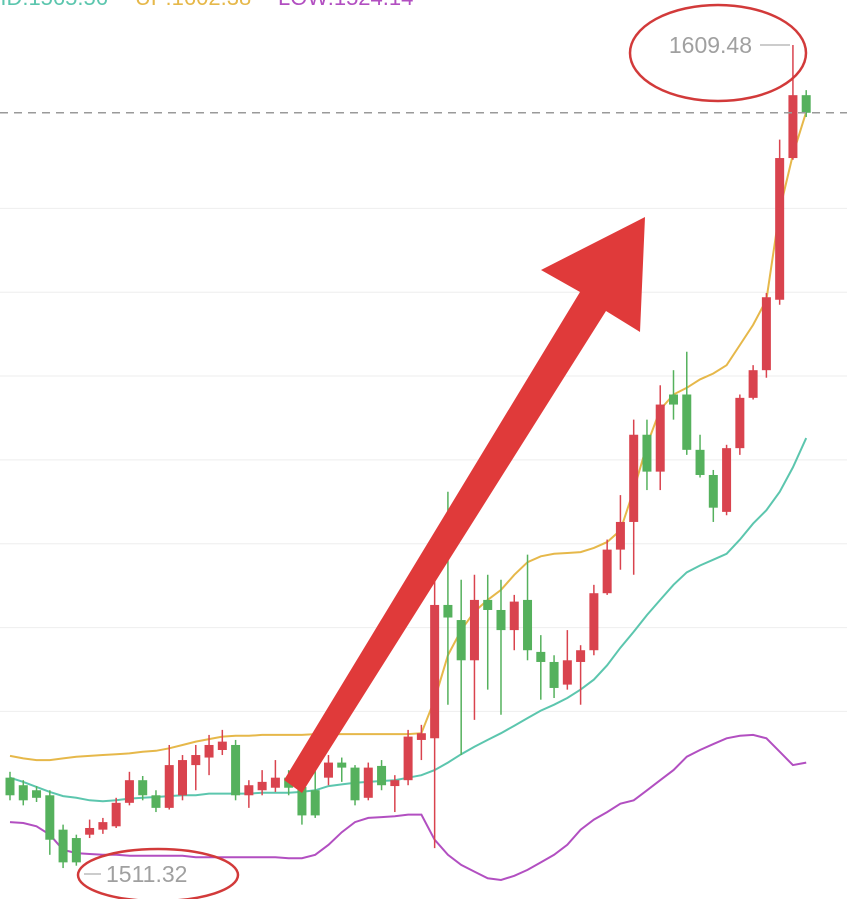  What do you see at coordinates (345, 5) in the screenshot?
I see `legend-entry: LOW:1524.14` at bounding box center [345, 5].